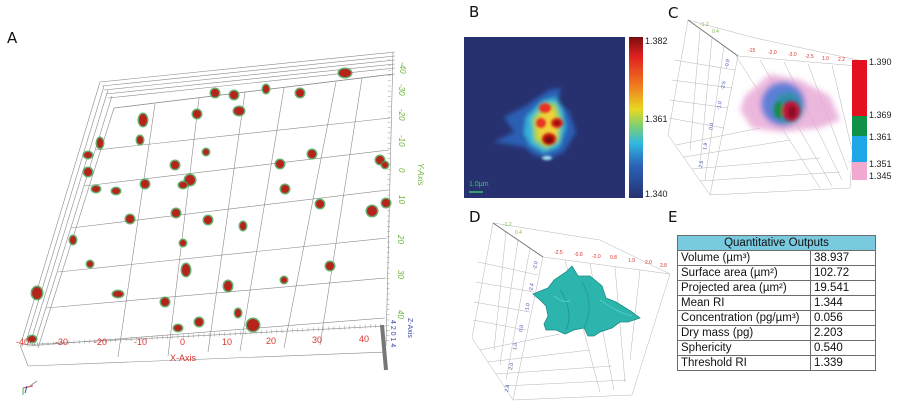 The width and height of the screenshot is (901, 403). I want to click on z-axis-title: Z-Axis, so click(409, 328).